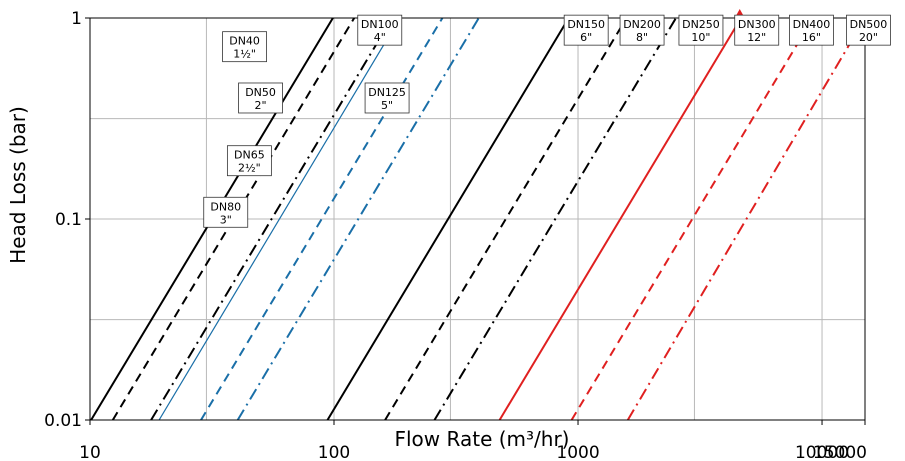  Describe the element at coordinates (90, 452) in the screenshot. I see `x-tick-label: 10` at that location.